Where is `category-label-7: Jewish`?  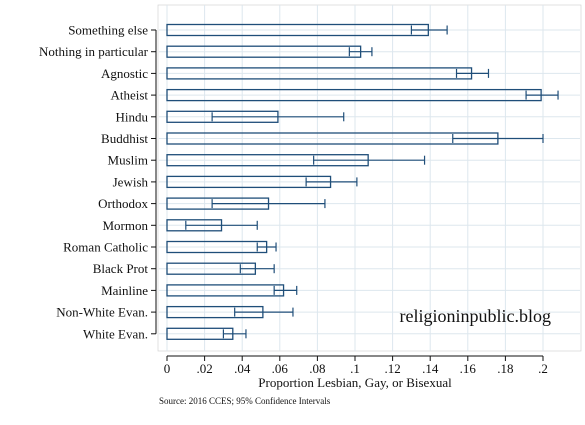
category-label-7: Jewish is located at coordinates (131, 181).